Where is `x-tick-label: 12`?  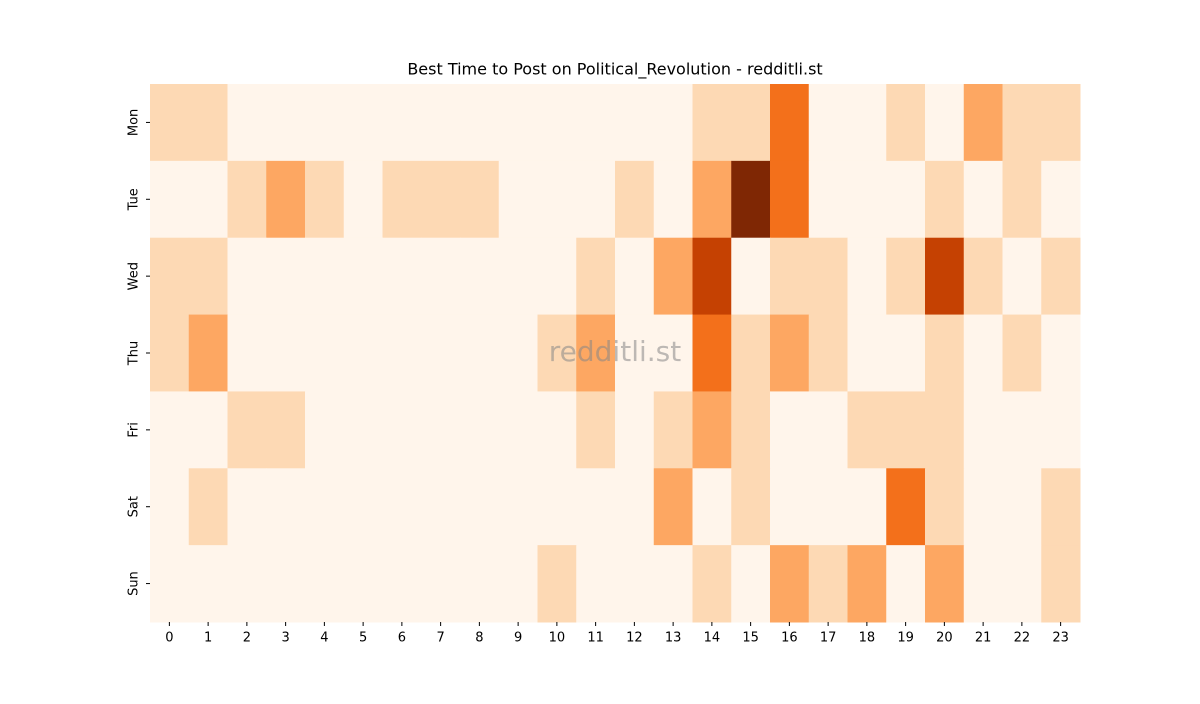
x-tick-label: 12 is located at coordinates (634, 638).